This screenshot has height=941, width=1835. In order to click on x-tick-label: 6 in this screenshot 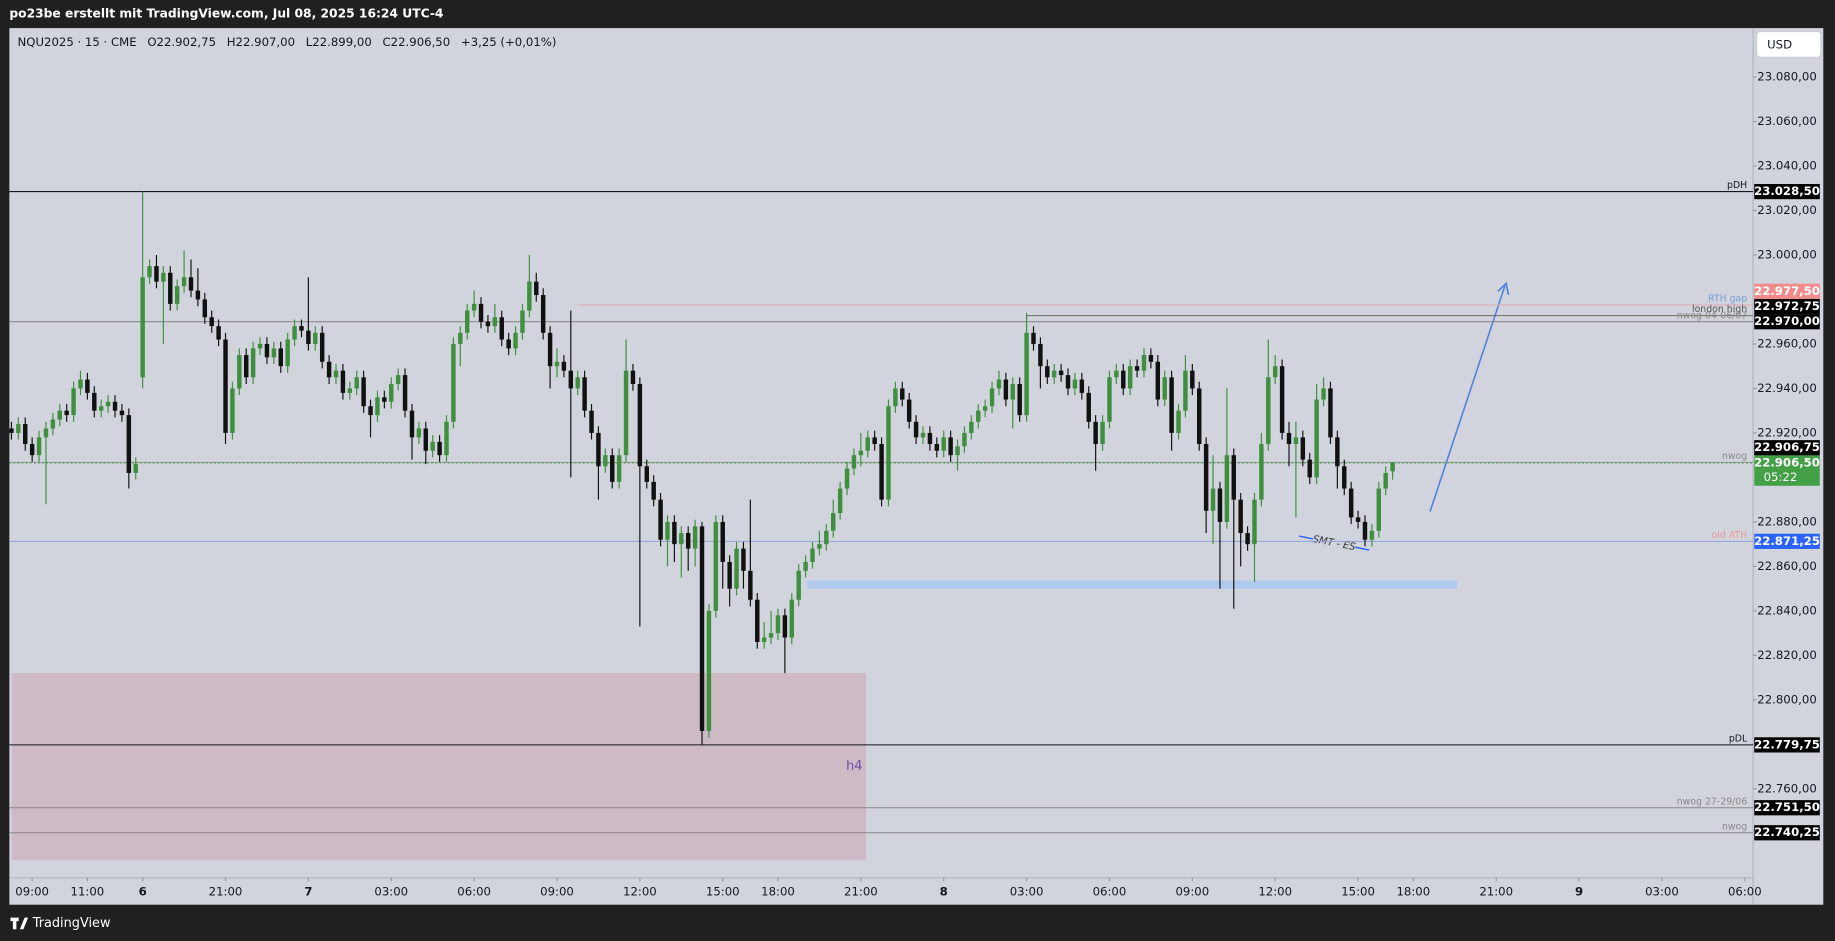, I will do `click(143, 891)`.